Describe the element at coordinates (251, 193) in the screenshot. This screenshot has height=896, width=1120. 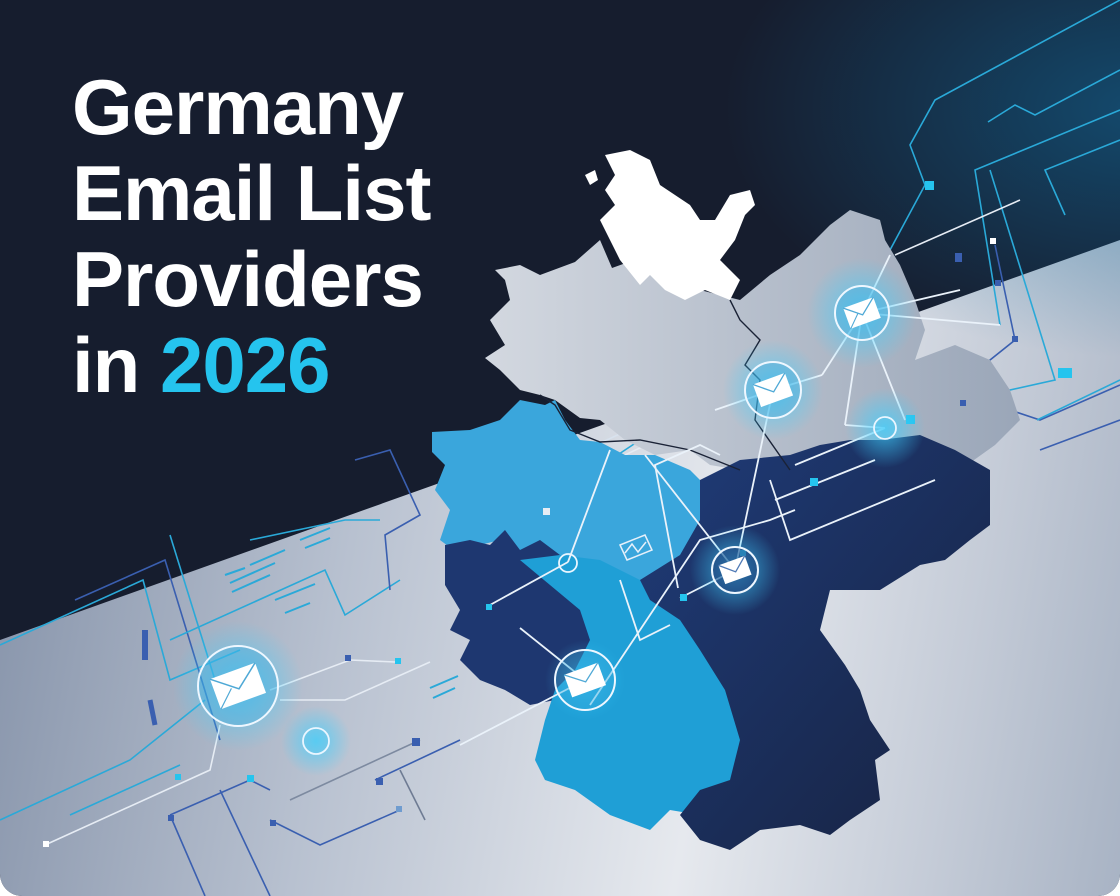
I see `title-line-2: Email List` at that location.